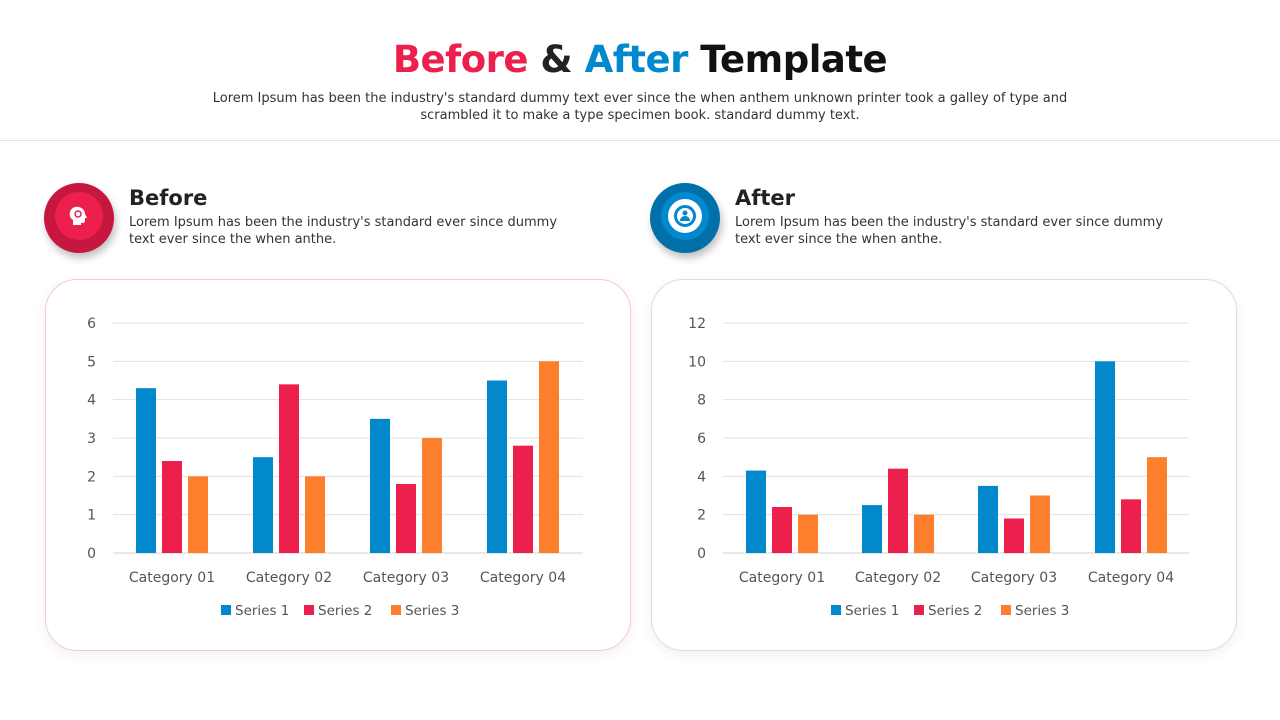 This screenshot has width=1280, height=720. I want to click on y-tick-label: 5, so click(91, 362).